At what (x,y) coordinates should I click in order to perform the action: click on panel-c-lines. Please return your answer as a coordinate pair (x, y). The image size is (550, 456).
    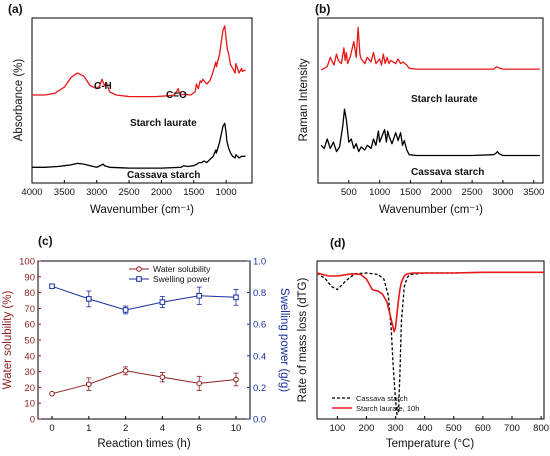
    Looking at the image, I should click on (144, 340).